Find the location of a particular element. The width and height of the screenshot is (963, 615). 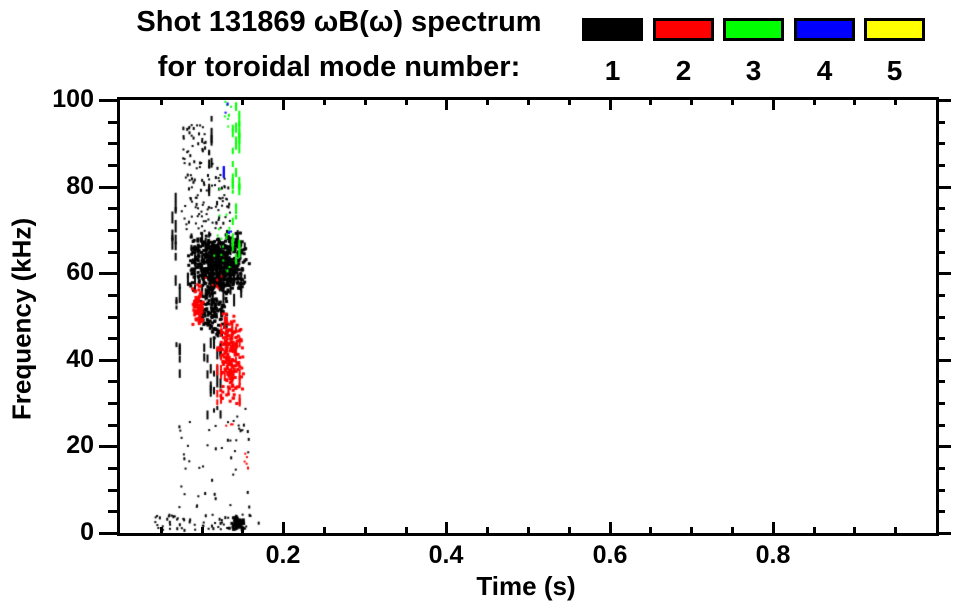

y-tick-label: 0 is located at coordinates (87, 532).